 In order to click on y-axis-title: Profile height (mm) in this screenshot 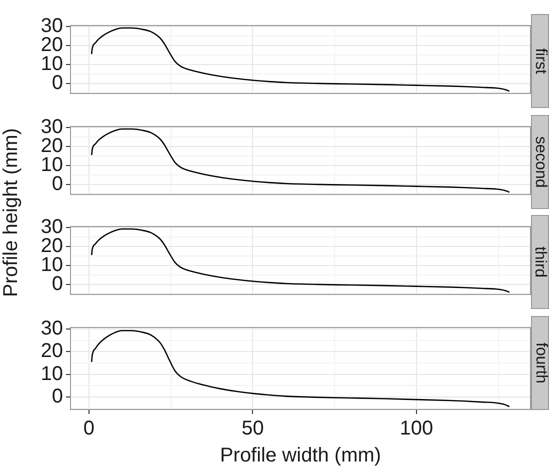, I will do `click(11, 212)`.